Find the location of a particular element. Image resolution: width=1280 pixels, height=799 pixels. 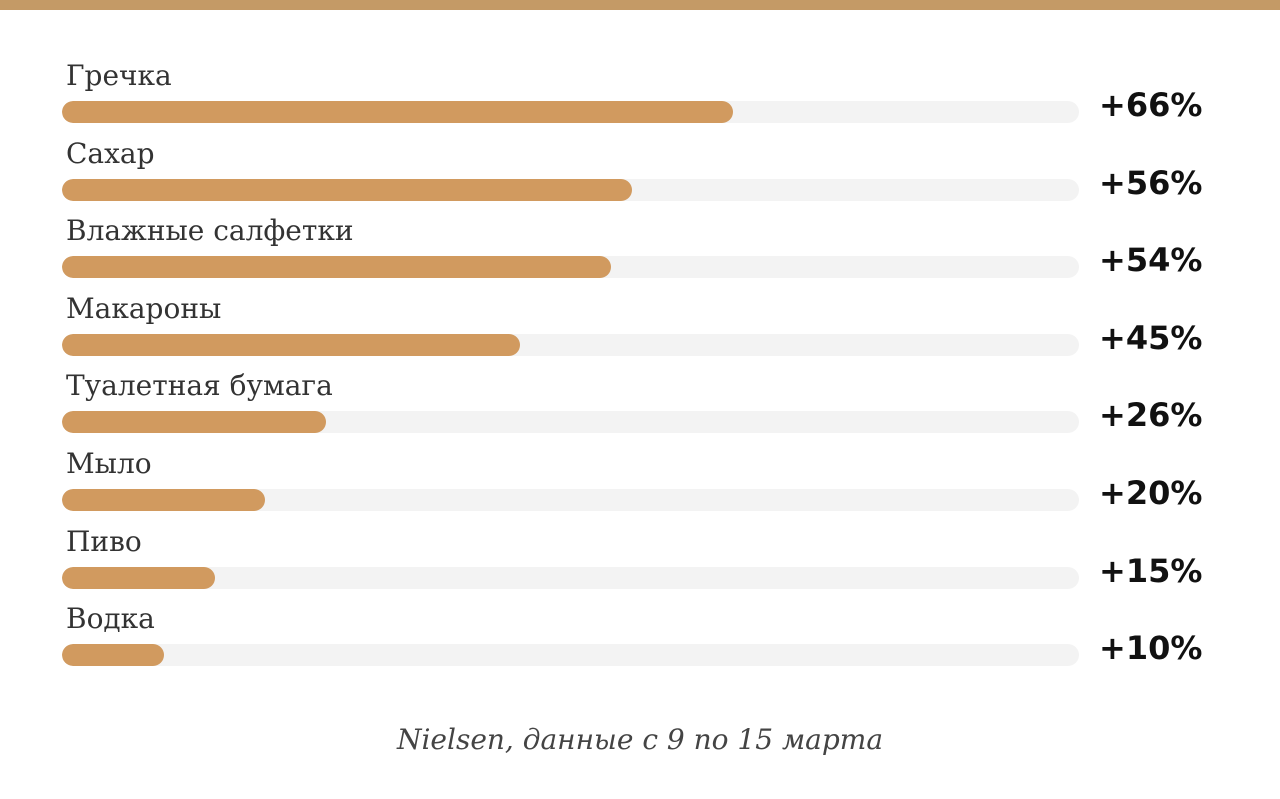

value-label: +54% is located at coordinates (1151, 260).